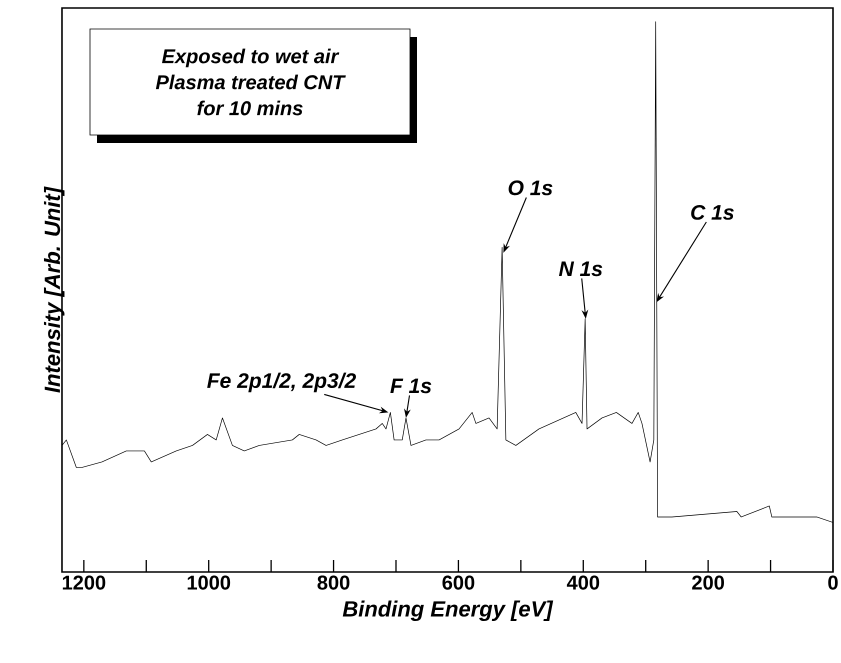 The width and height of the screenshot is (841, 663). What do you see at coordinates (209, 583) in the screenshot?
I see `x-tick-label: 1000` at bounding box center [209, 583].